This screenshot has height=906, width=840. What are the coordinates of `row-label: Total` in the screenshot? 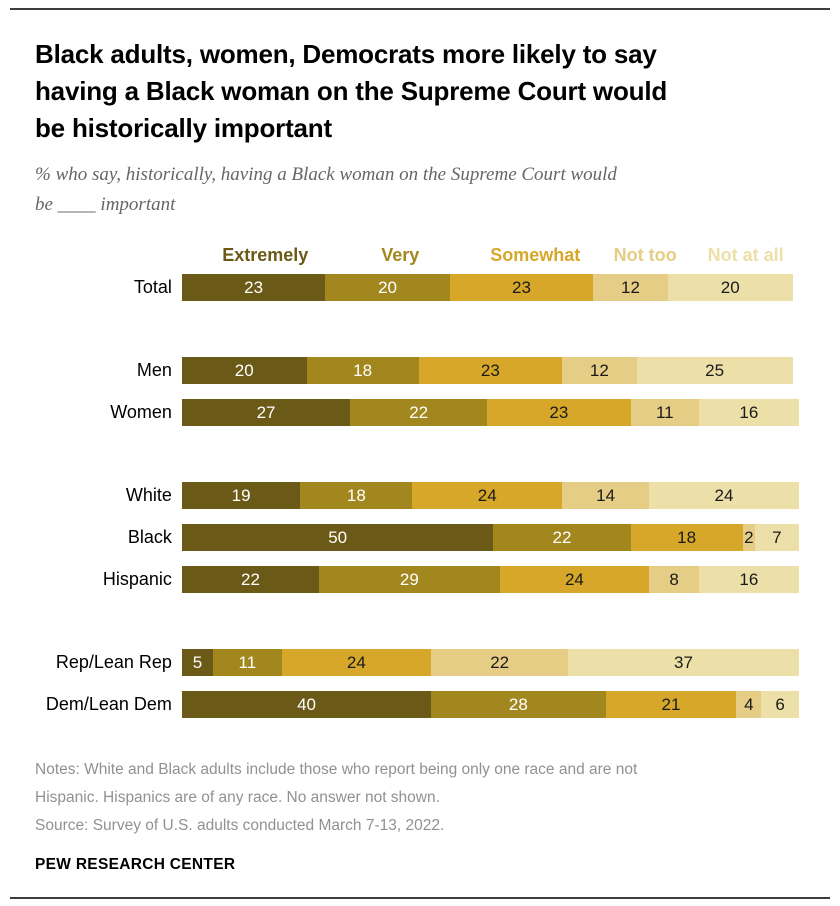 It's located at (152, 287).